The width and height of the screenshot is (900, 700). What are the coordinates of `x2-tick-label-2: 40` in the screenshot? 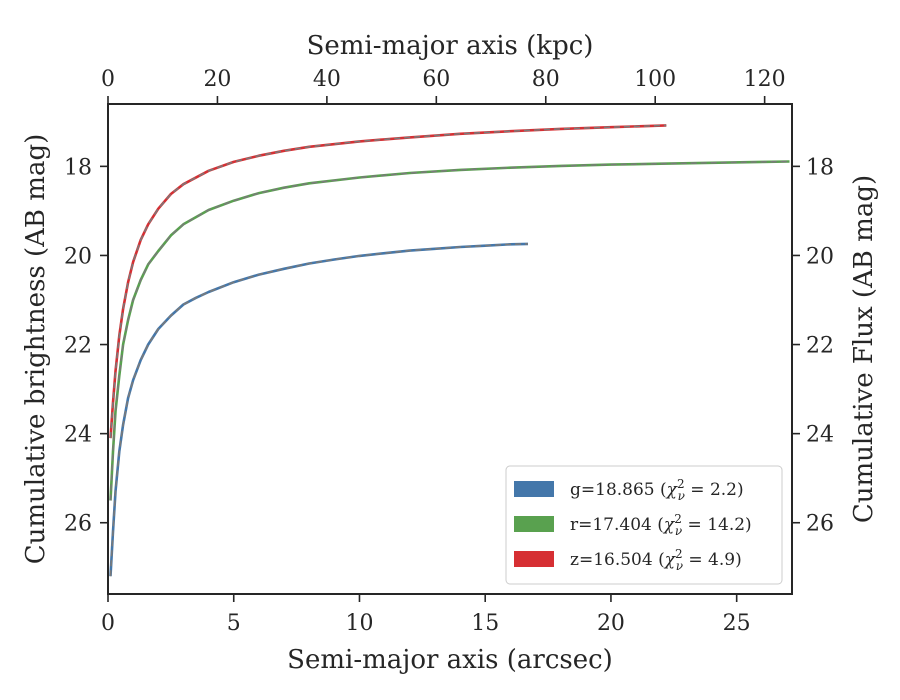 It's located at (327, 79).